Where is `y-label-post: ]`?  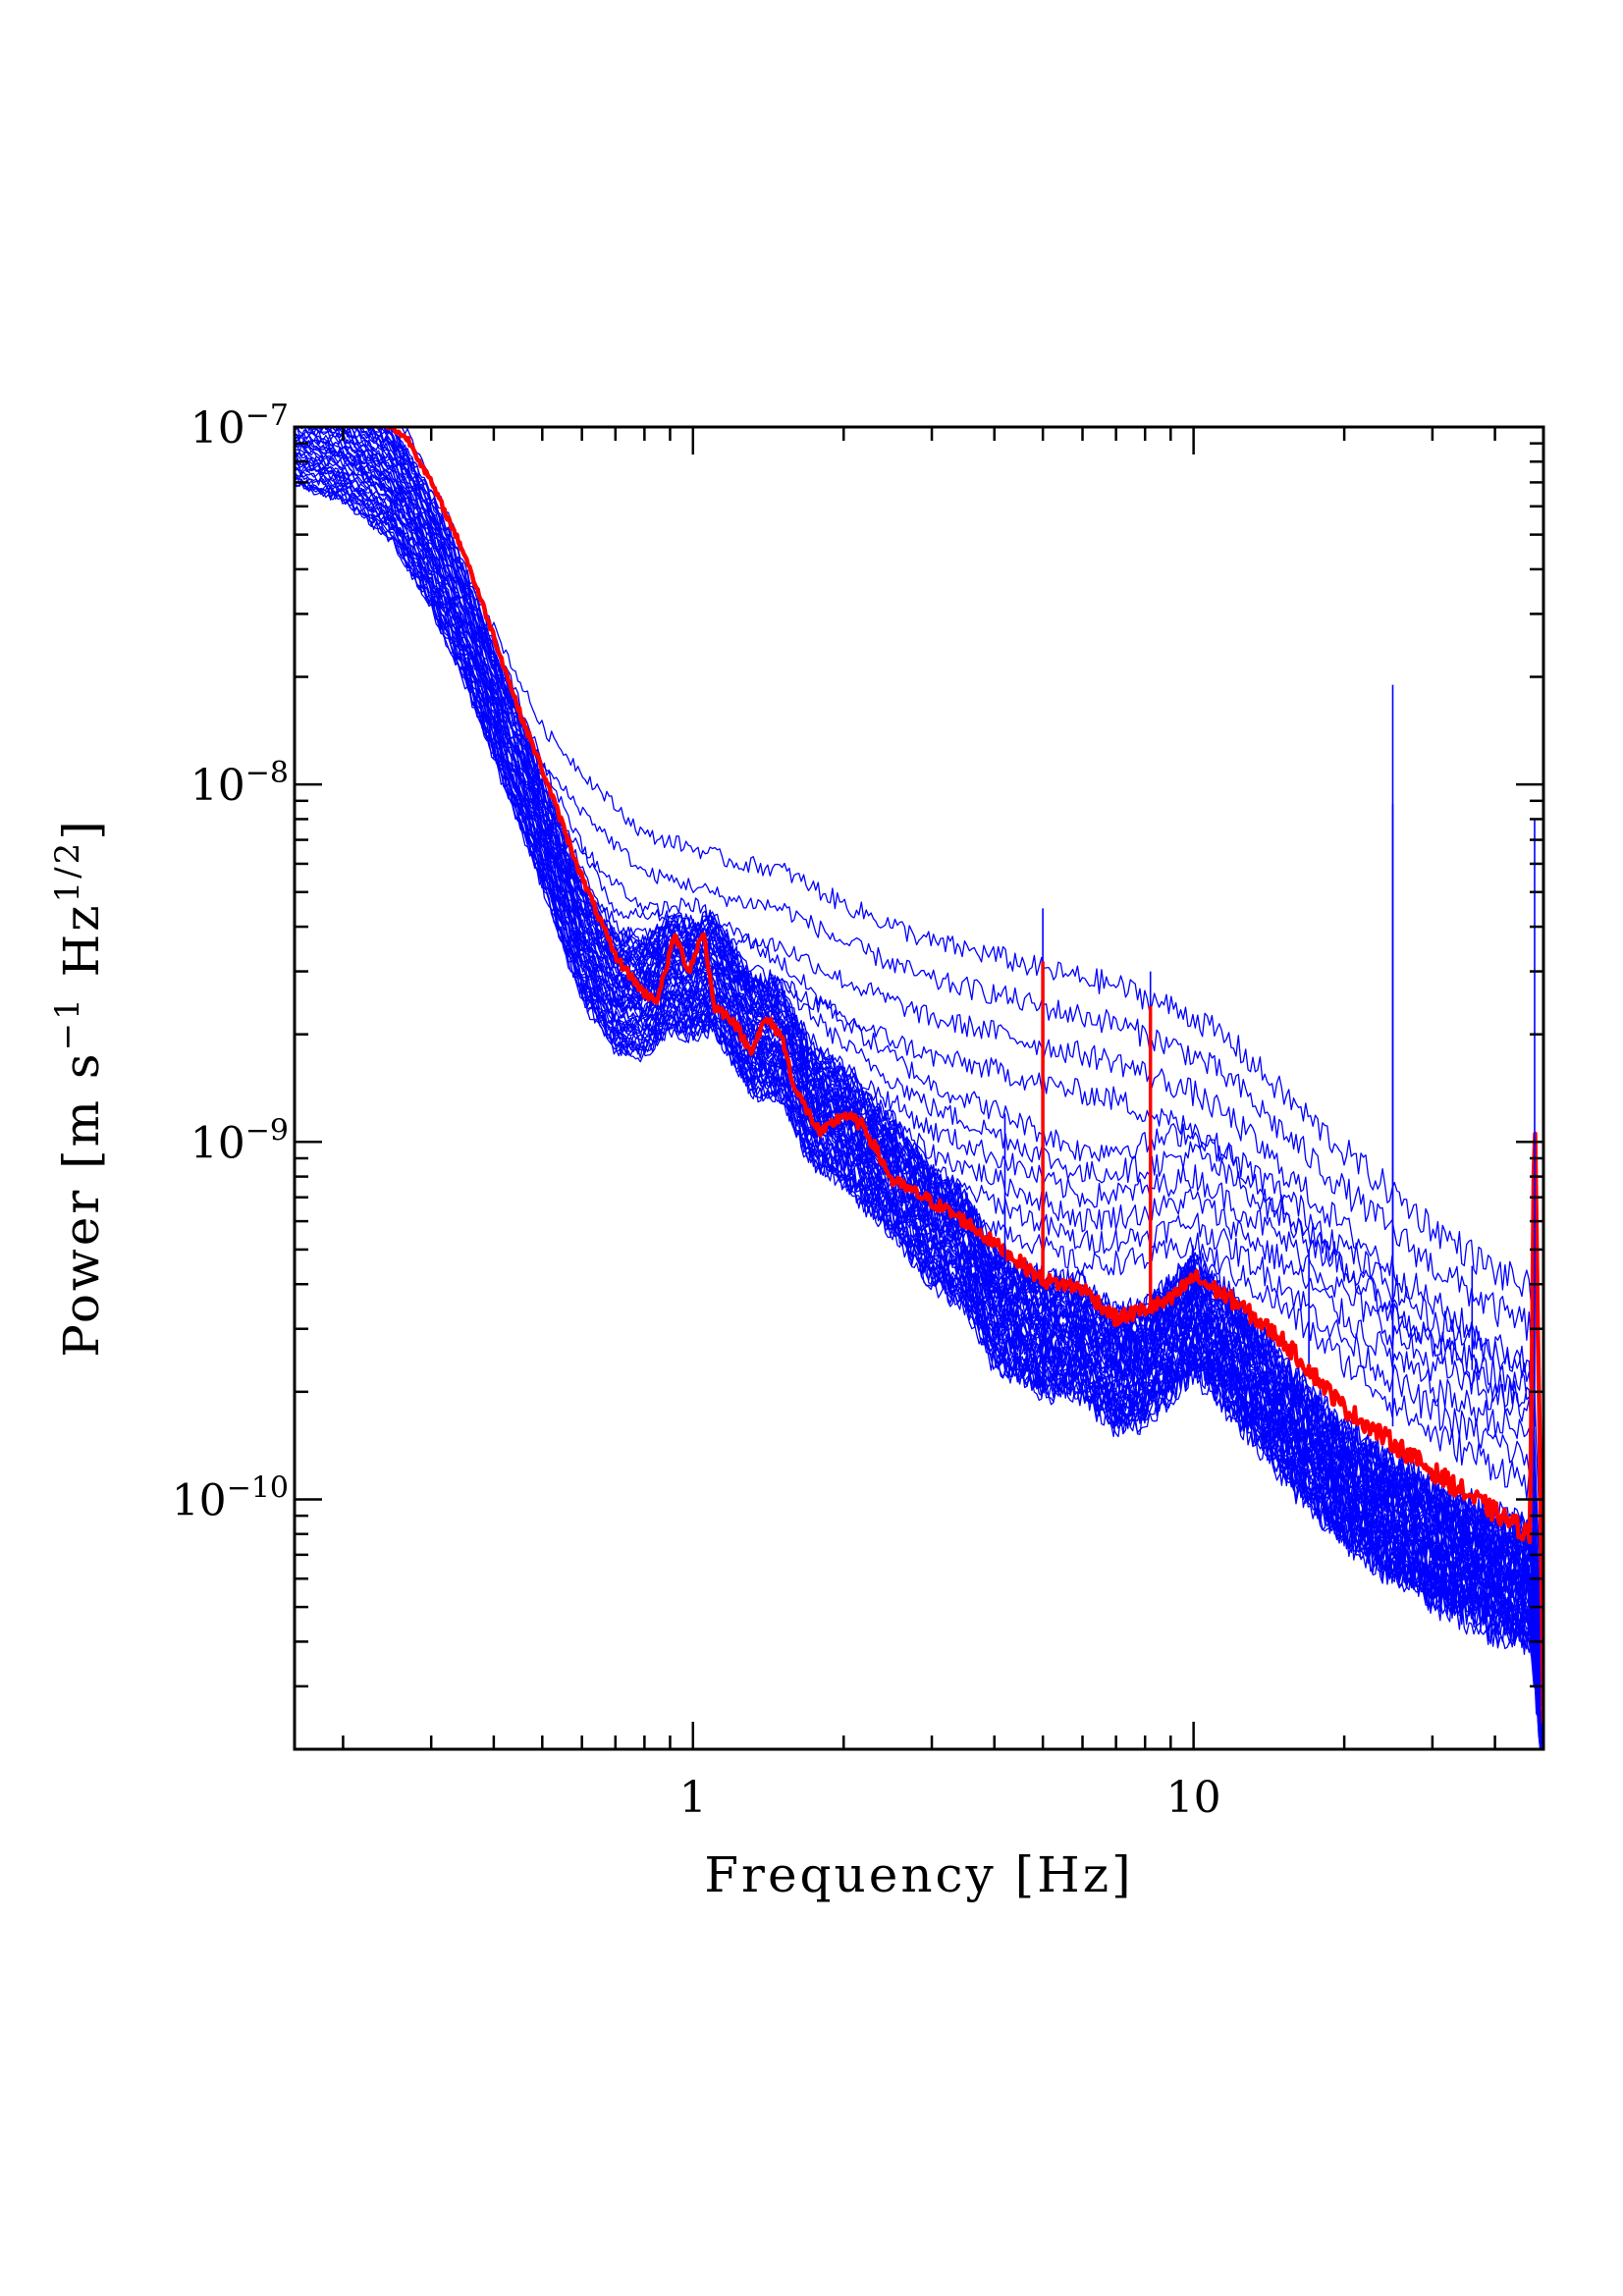 y-label-post: ] is located at coordinates (81, 829).